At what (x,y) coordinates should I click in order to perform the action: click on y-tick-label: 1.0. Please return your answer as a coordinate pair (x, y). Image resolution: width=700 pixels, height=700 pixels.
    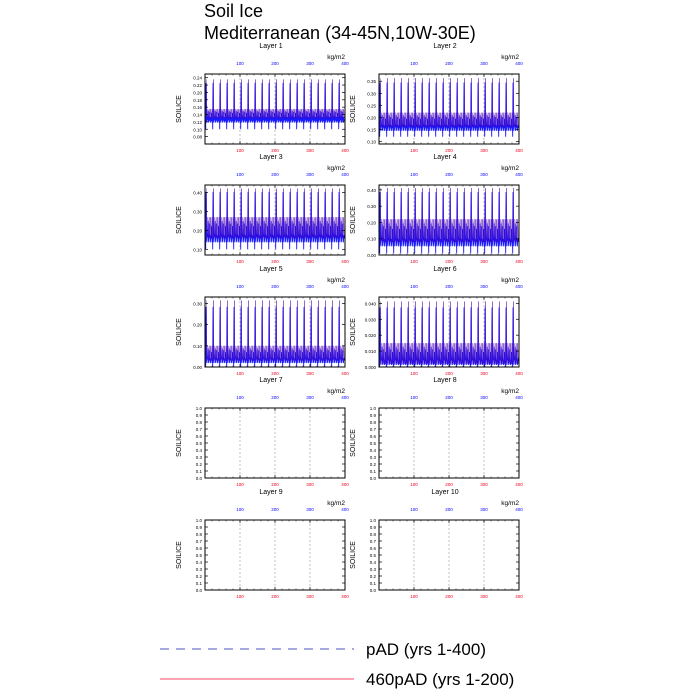
    Looking at the image, I should click on (199, 408).